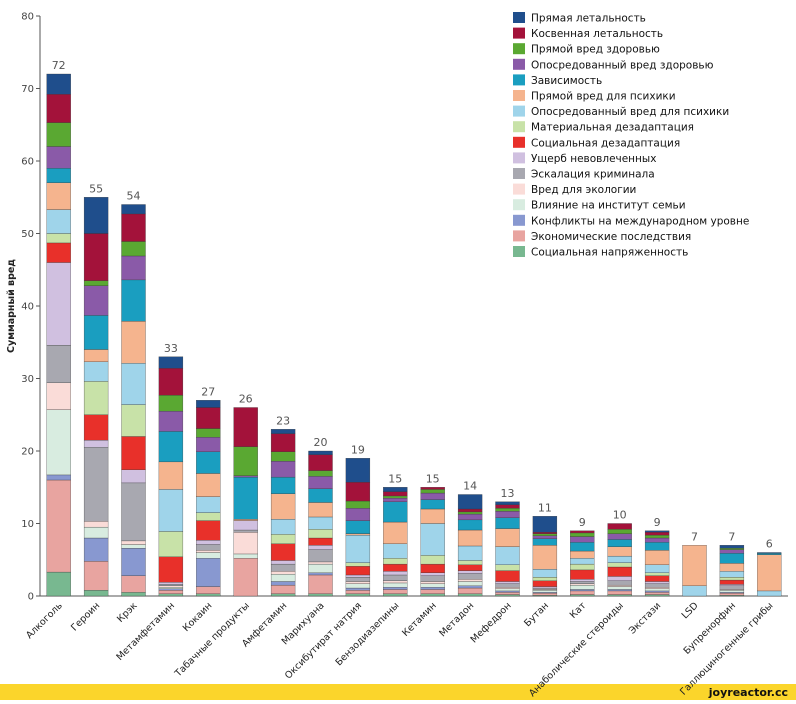 The image size is (796, 704). I want to click on x-tick-label: Мефедрон, so click(491, 622).